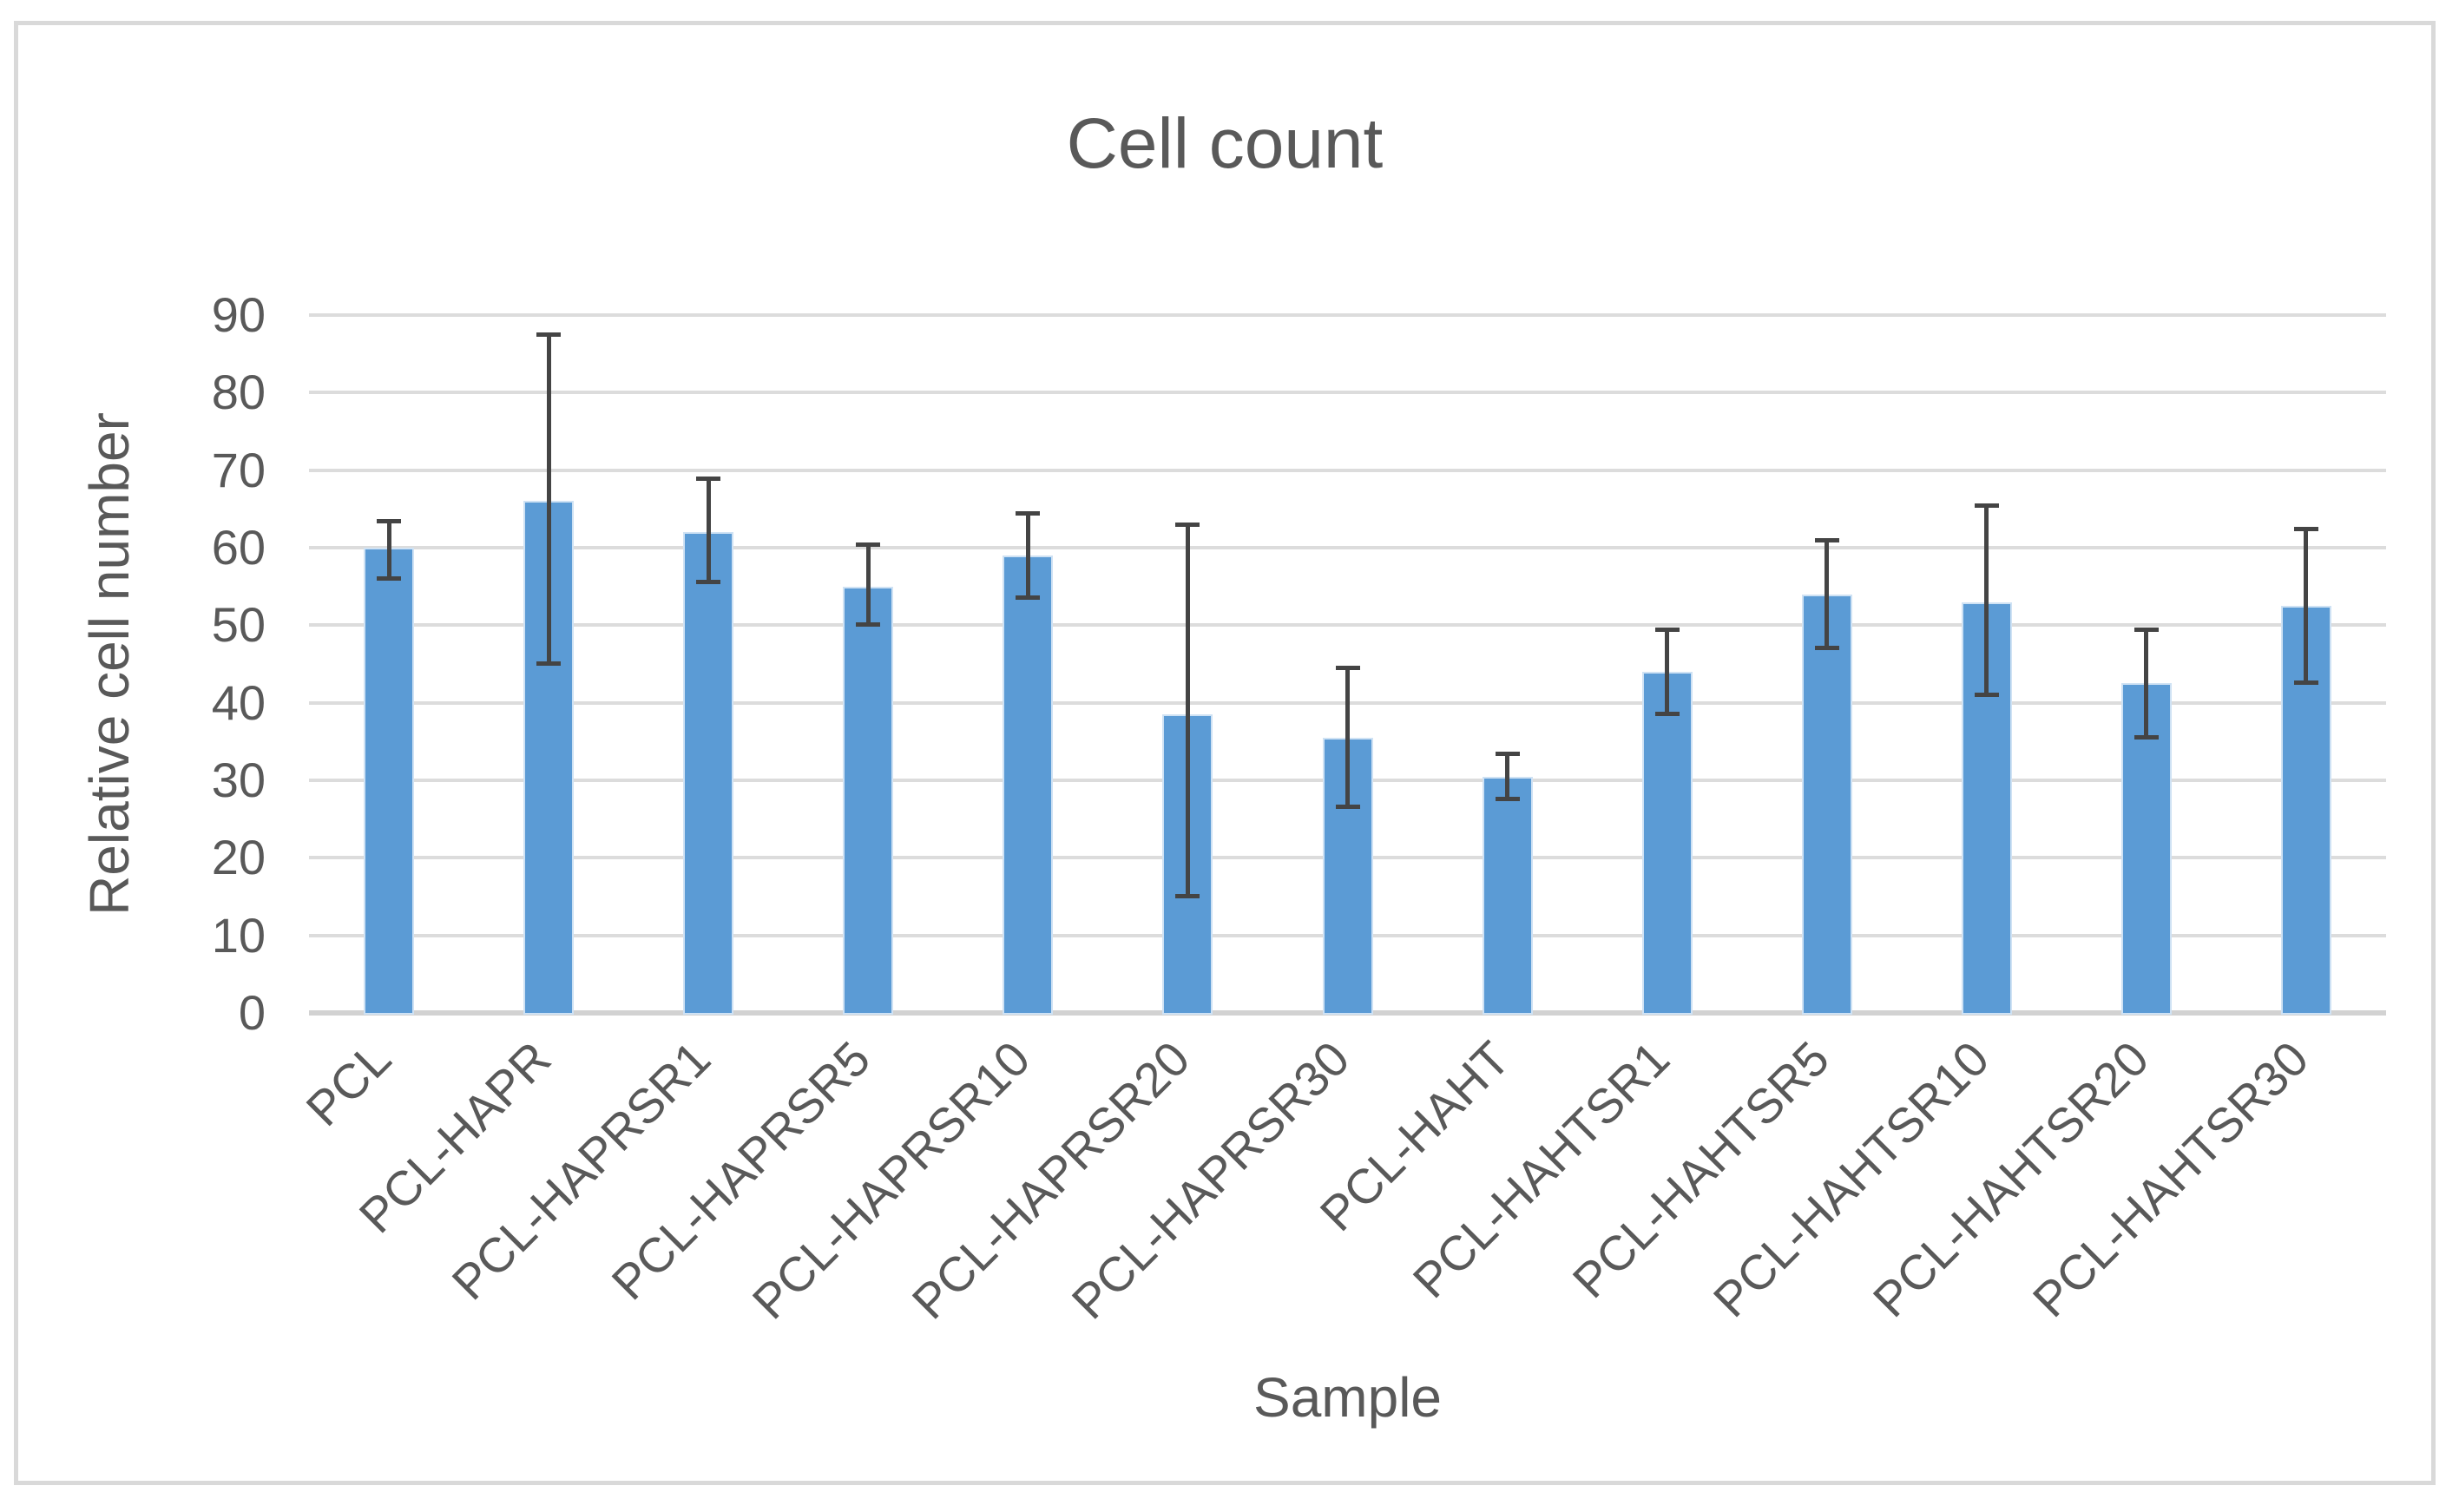 The image size is (2459, 1512). Describe the element at coordinates (1028, 513) in the screenshot. I see `error-bar-cap-top-PCL-HAPRSR10` at that location.